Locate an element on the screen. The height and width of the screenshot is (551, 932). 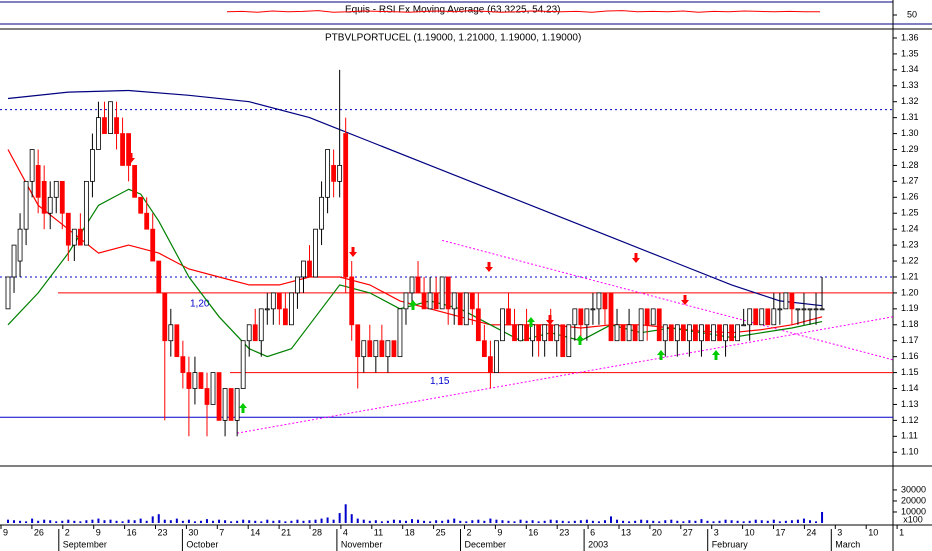
x-tick-label: 1 is located at coordinates (901, 532).